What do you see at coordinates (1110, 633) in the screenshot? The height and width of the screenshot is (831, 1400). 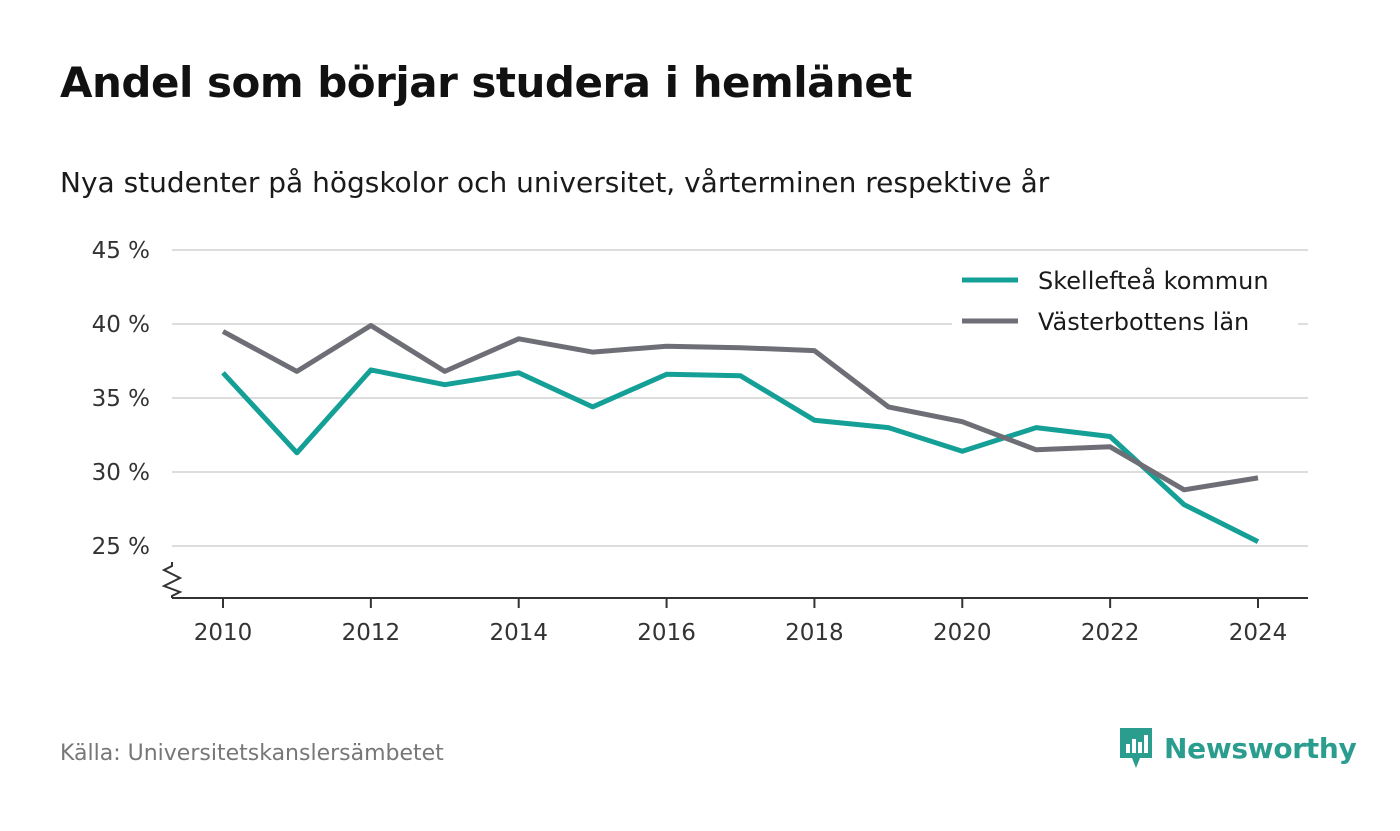 I see `x-tick-label: 2022` at bounding box center [1110, 633].